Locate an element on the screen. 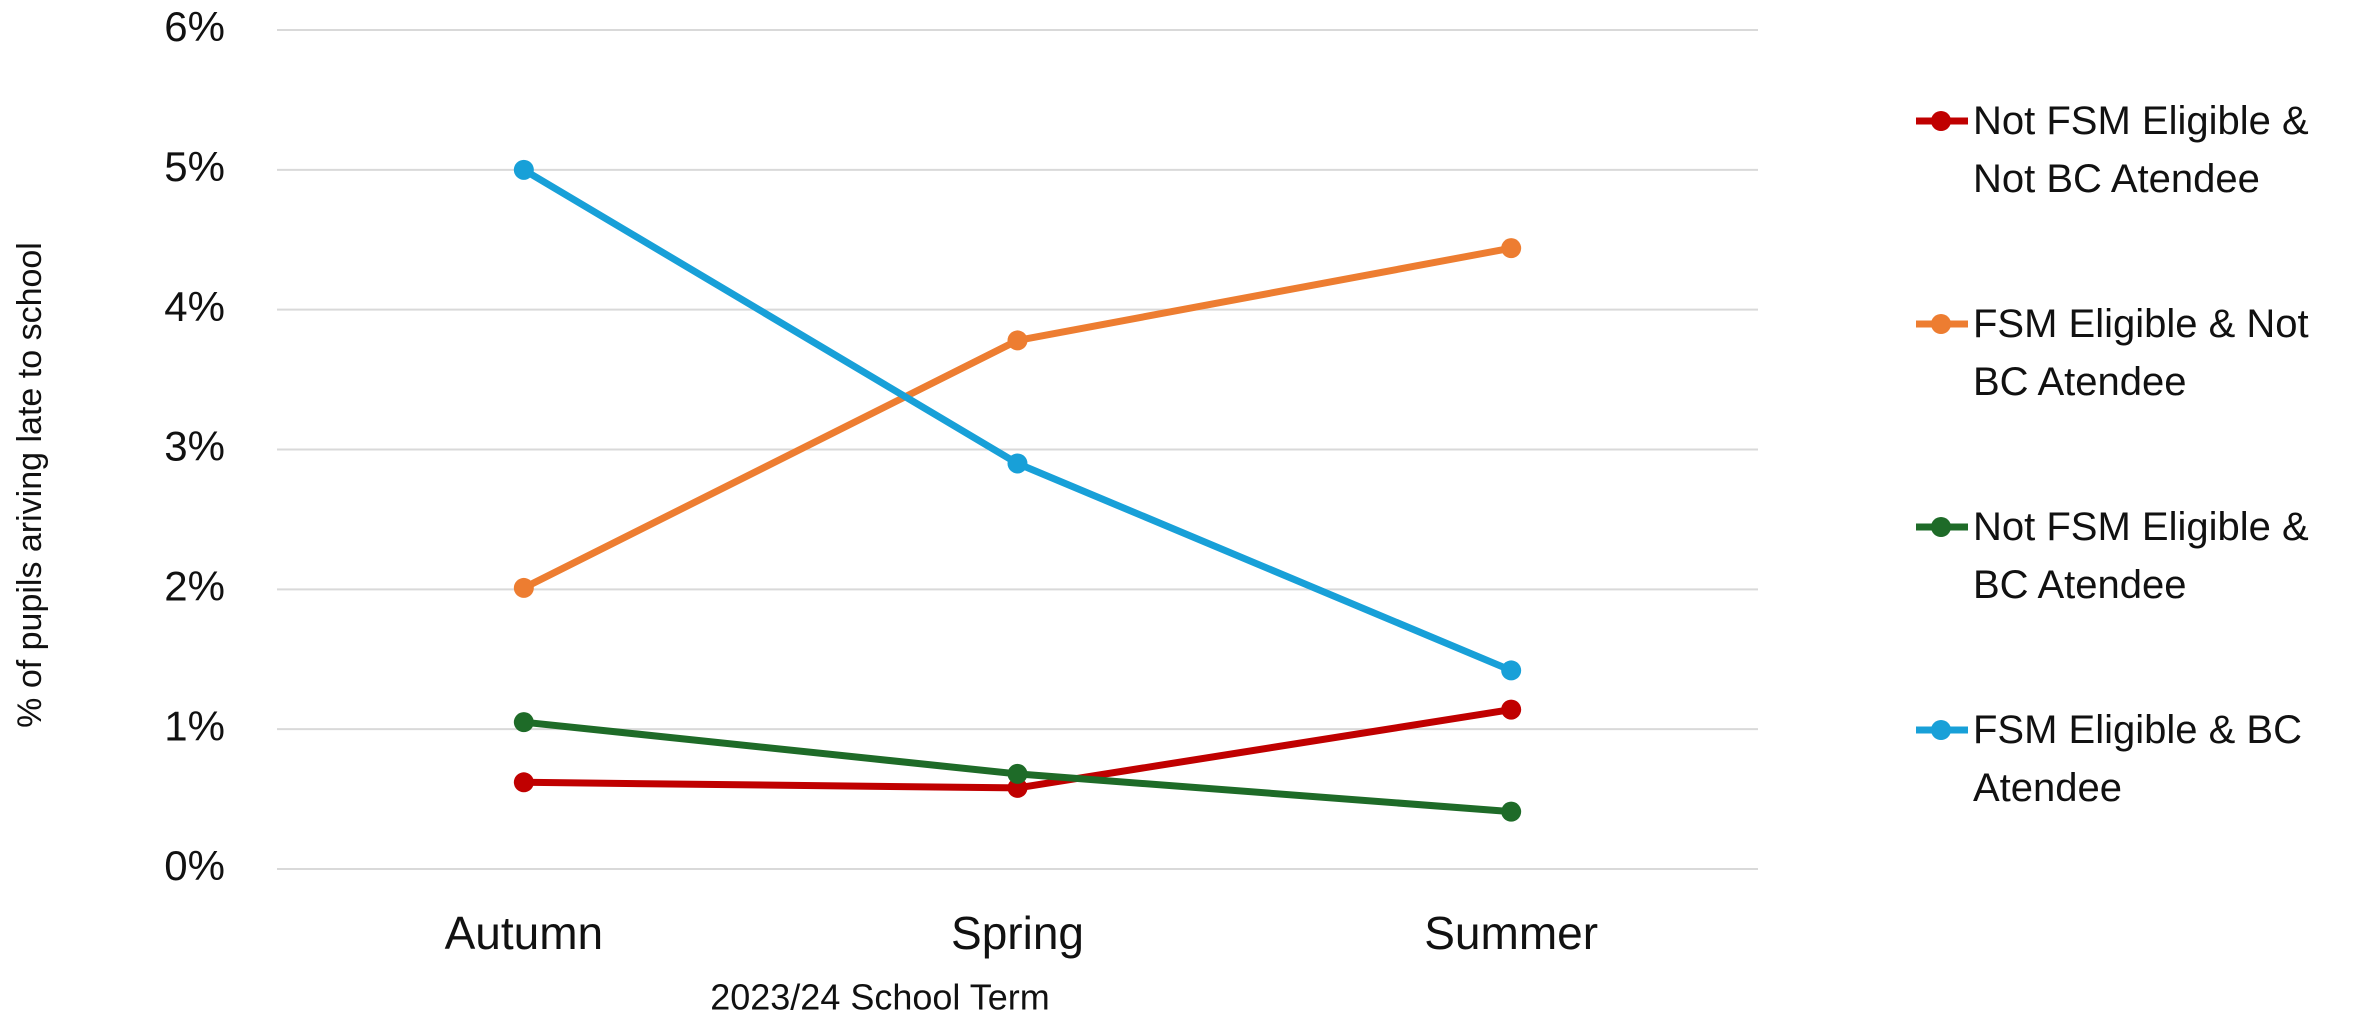 This screenshot has height=1019, width=2369. y-tick-label: 1% is located at coordinates (194, 725).